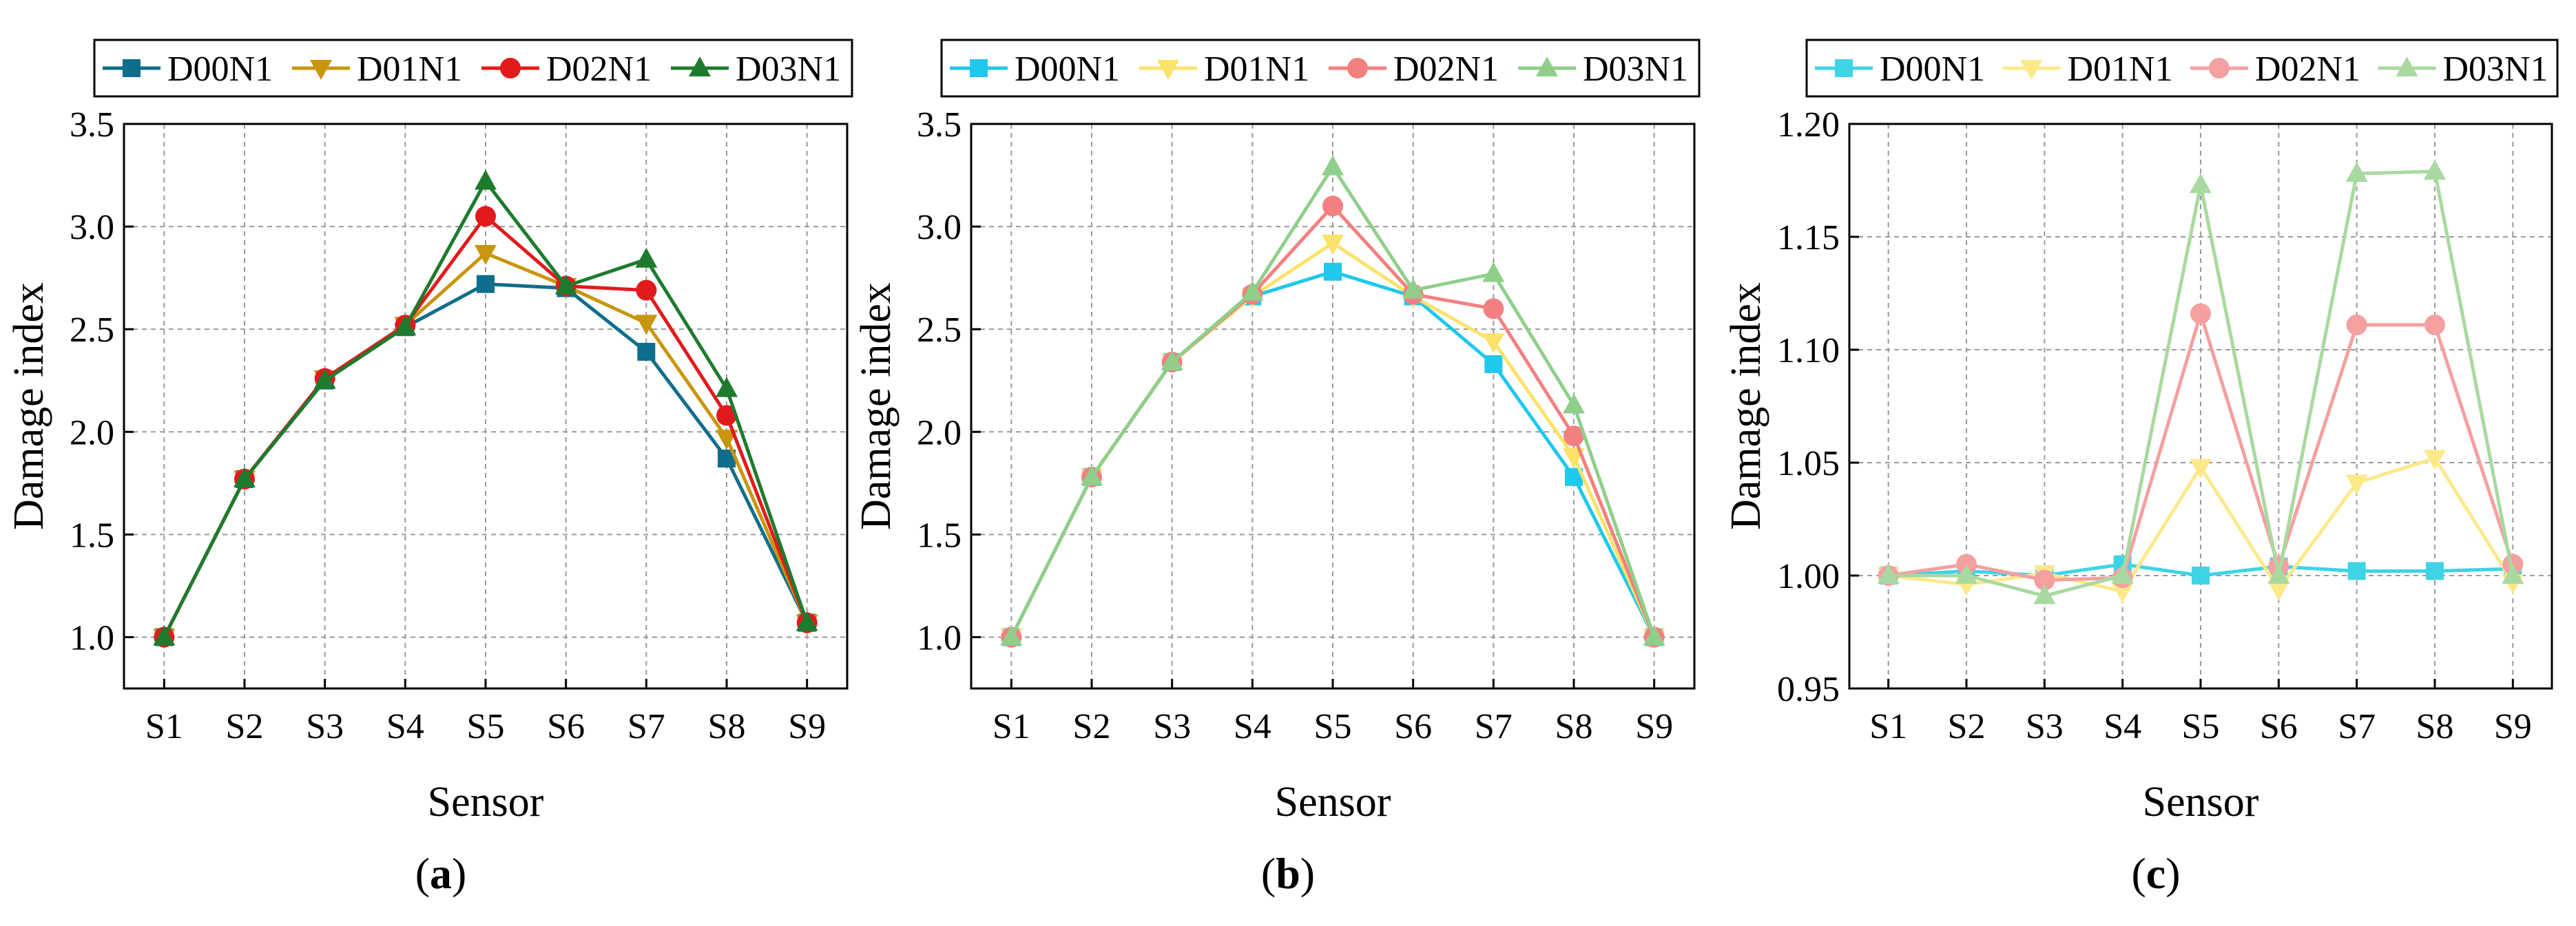 The image size is (2576, 926). Describe the element at coordinates (2155, 873) in the screenshot. I see `panel-label: (c)` at that location.